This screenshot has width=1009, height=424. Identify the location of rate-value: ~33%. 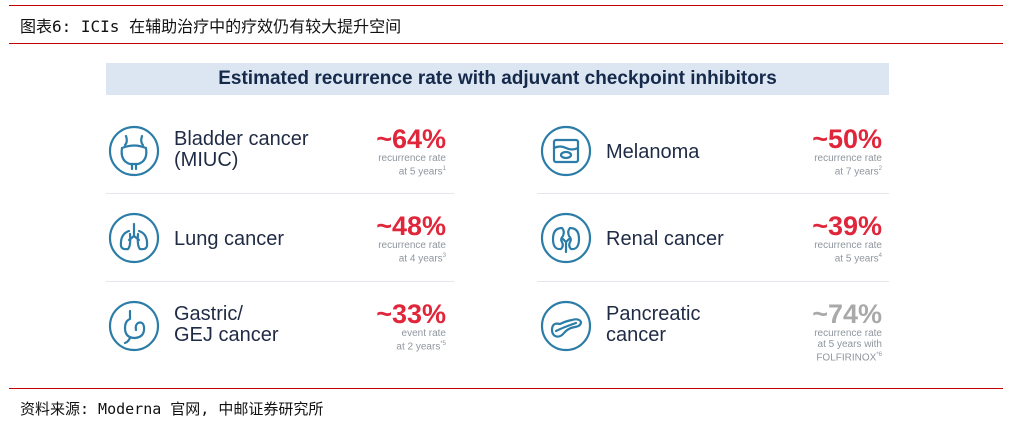
(411, 314).